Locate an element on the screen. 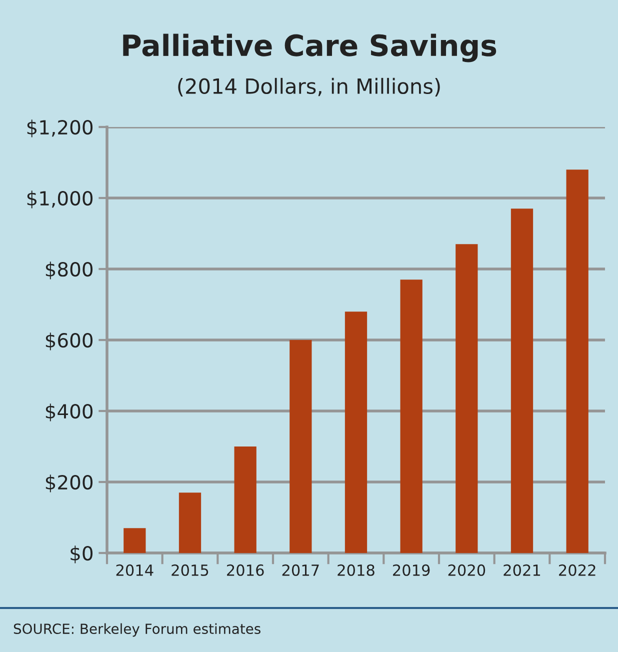 The width and height of the screenshot is (618, 652). source-note: SOURCE: Berkeley Forum estimates is located at coordinates (137, 630).